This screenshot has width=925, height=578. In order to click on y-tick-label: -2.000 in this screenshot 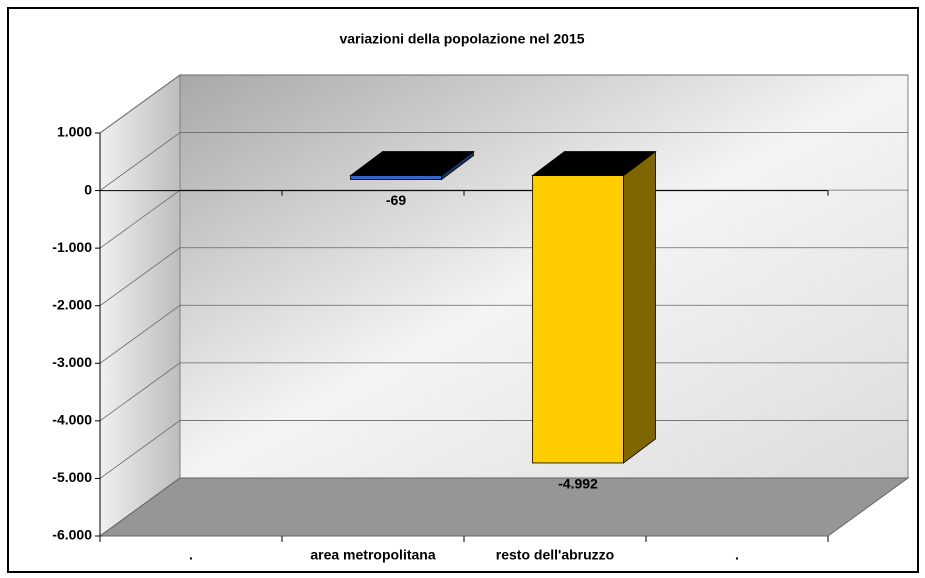, I will do `click(72, 304)`.